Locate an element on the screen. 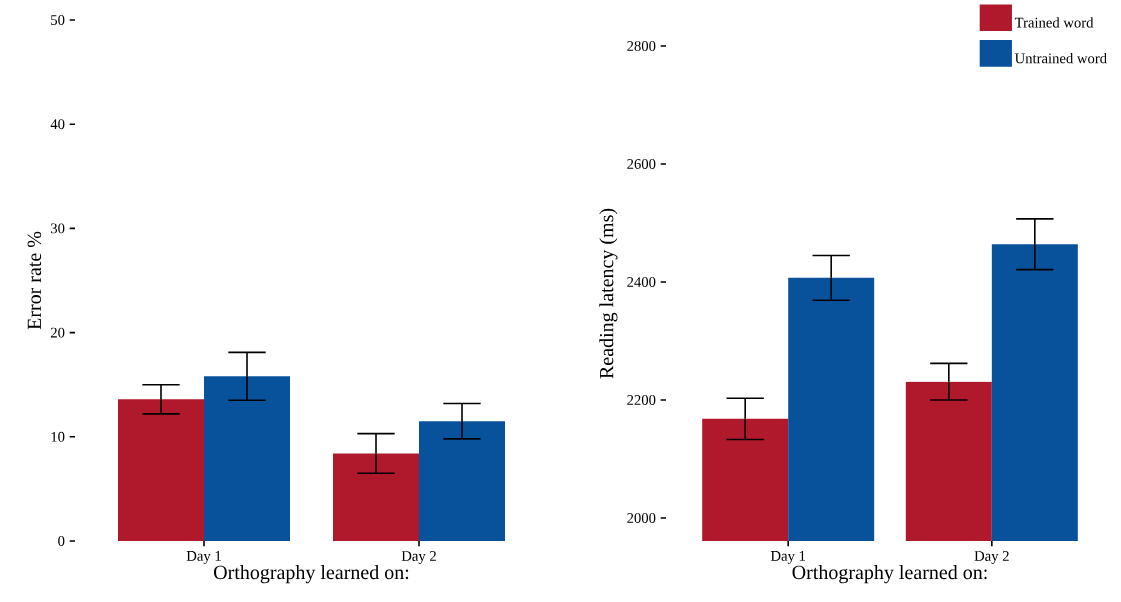  legend-label: Untrained word is located at coordinates (1060, 58).